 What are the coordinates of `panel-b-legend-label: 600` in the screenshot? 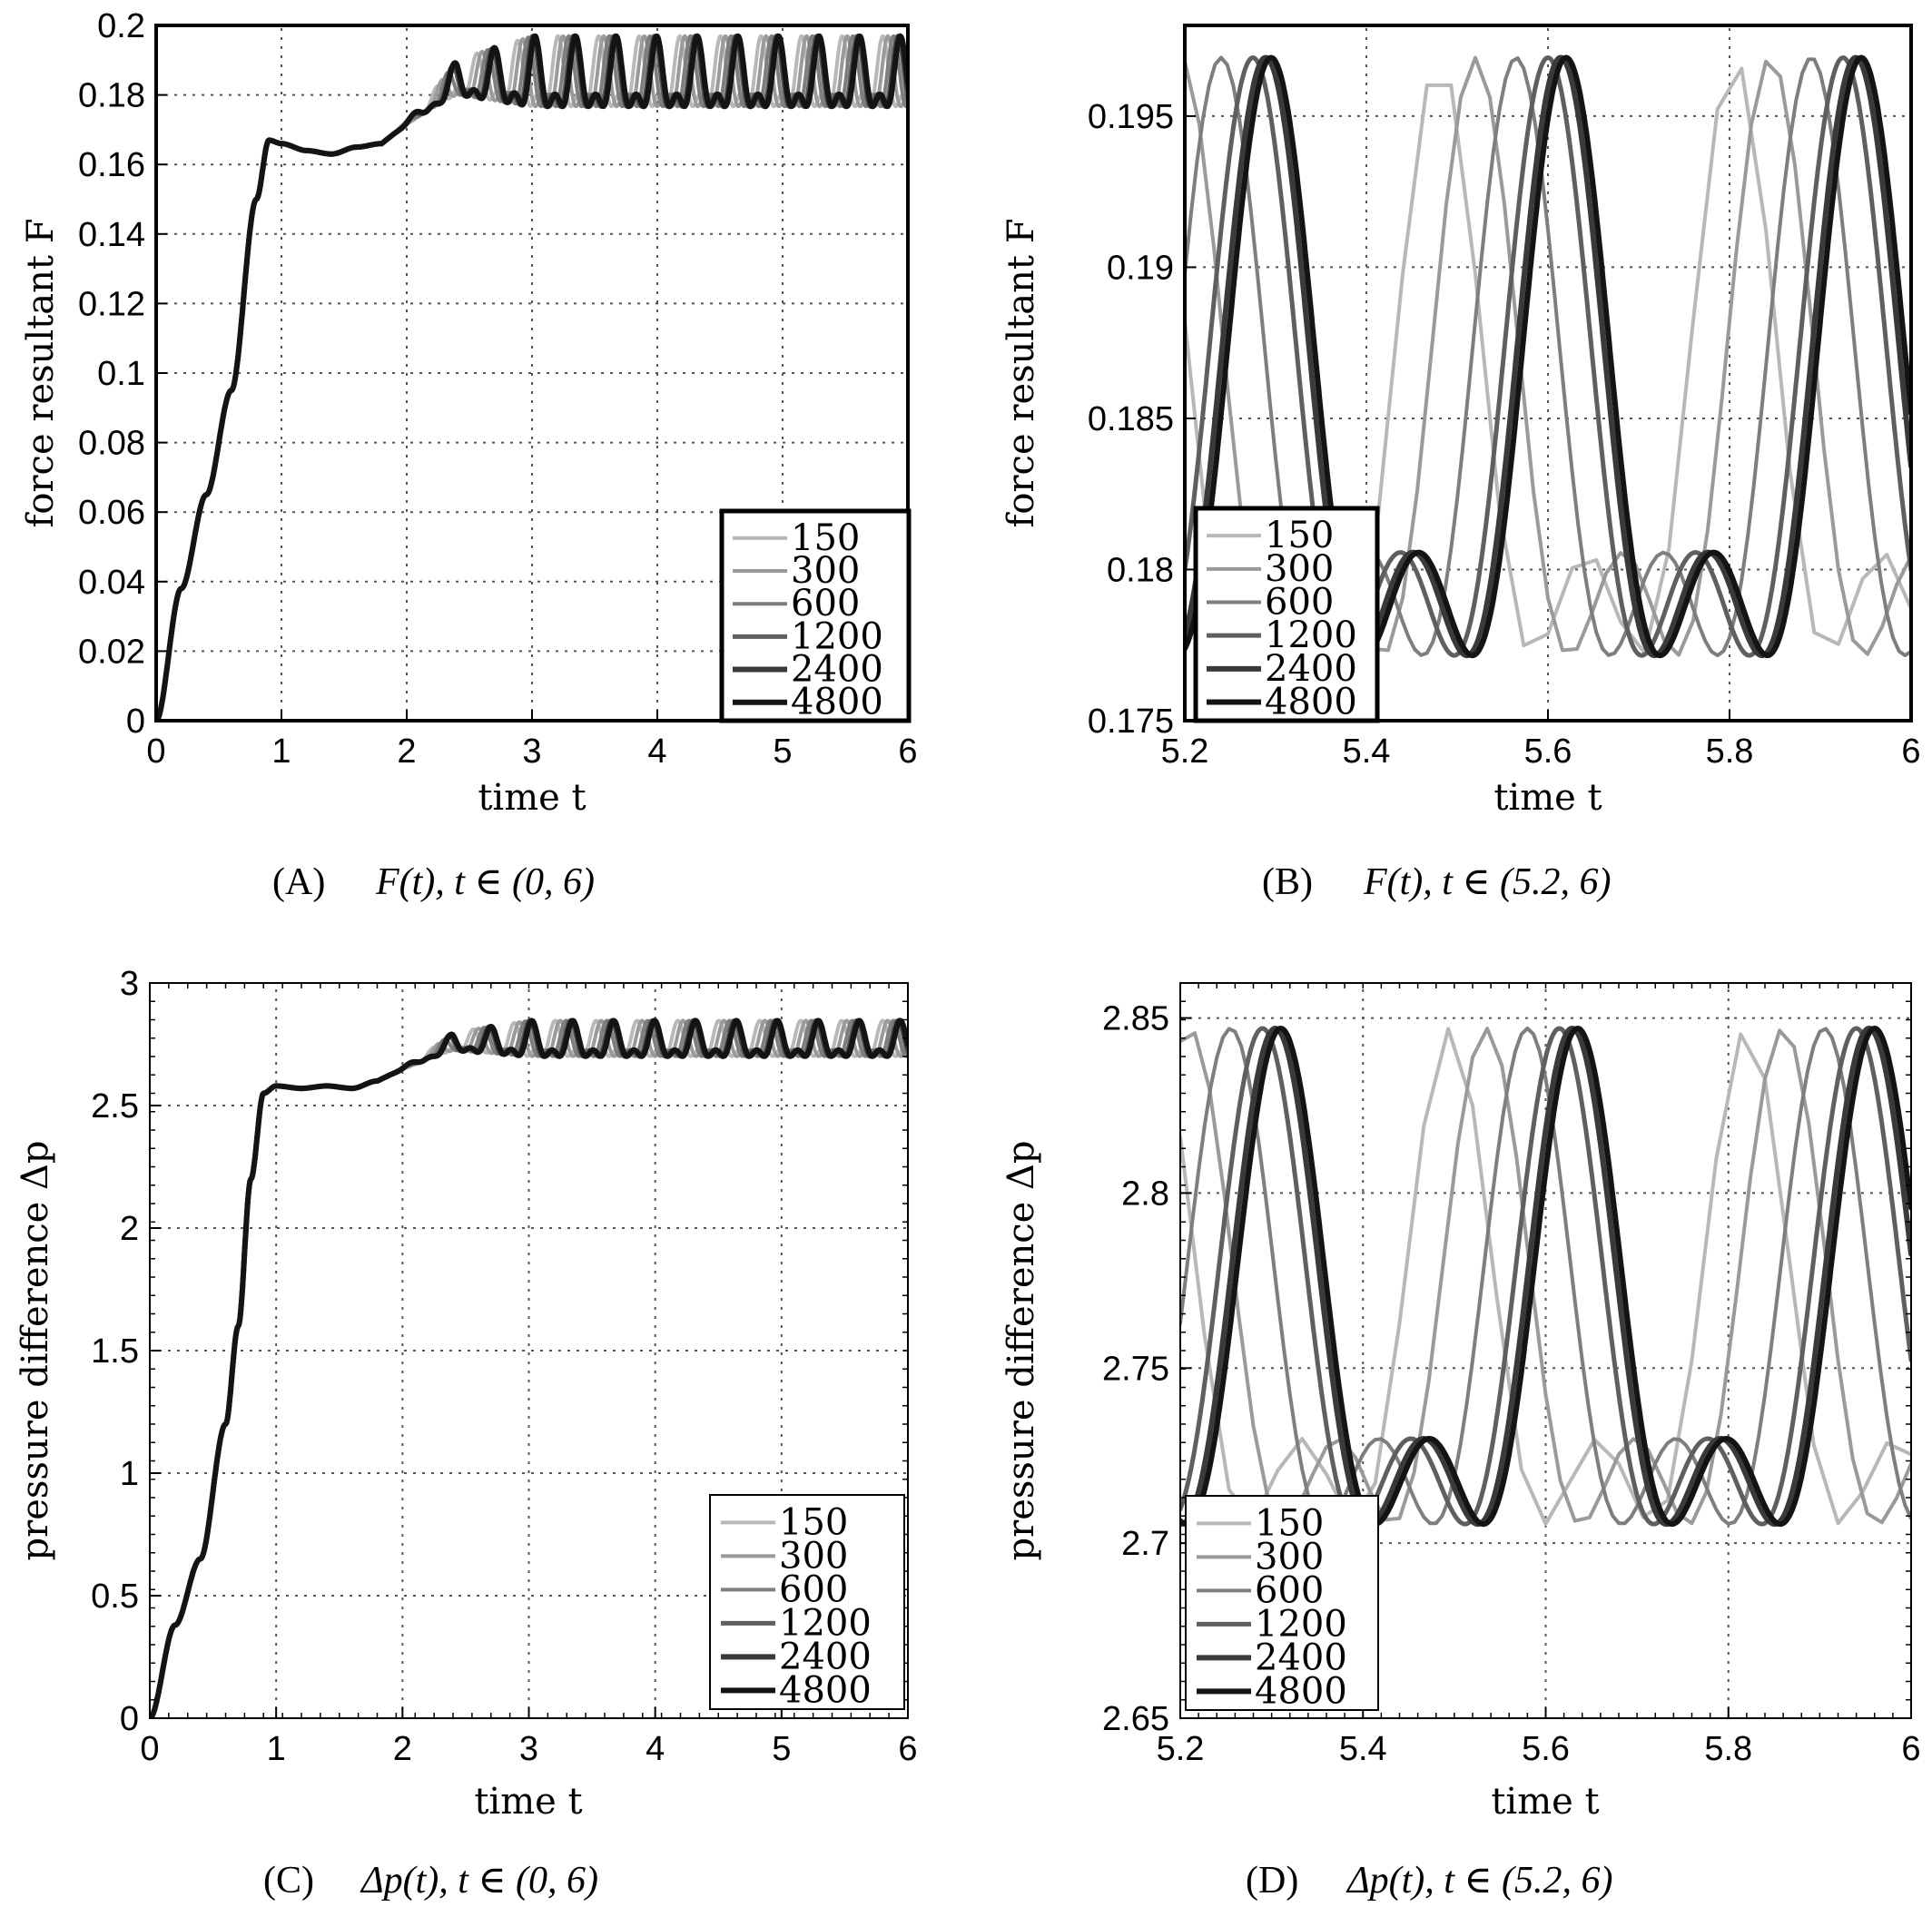 It's located at (1299, 603).